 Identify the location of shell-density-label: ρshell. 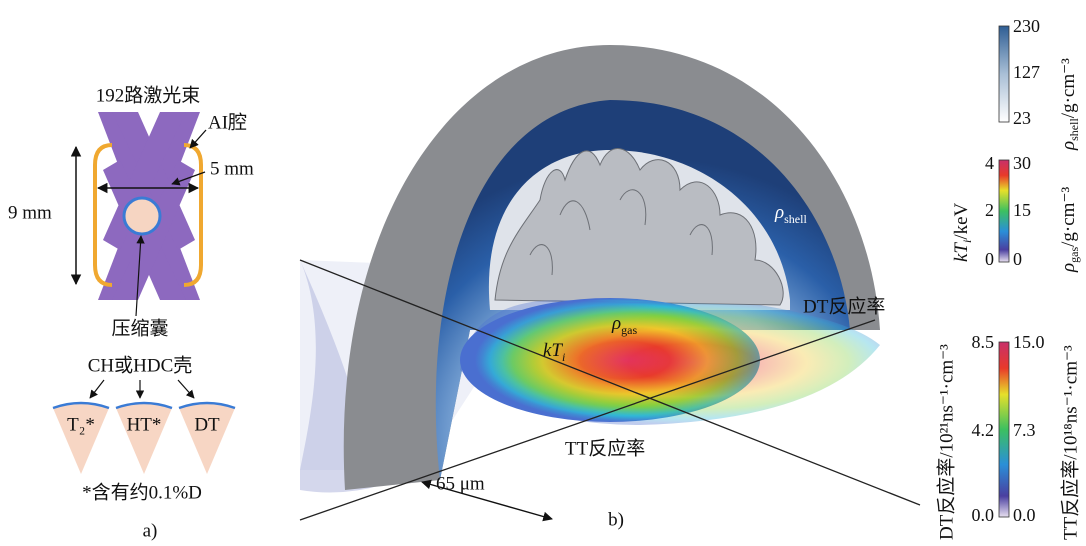
(790, 213).